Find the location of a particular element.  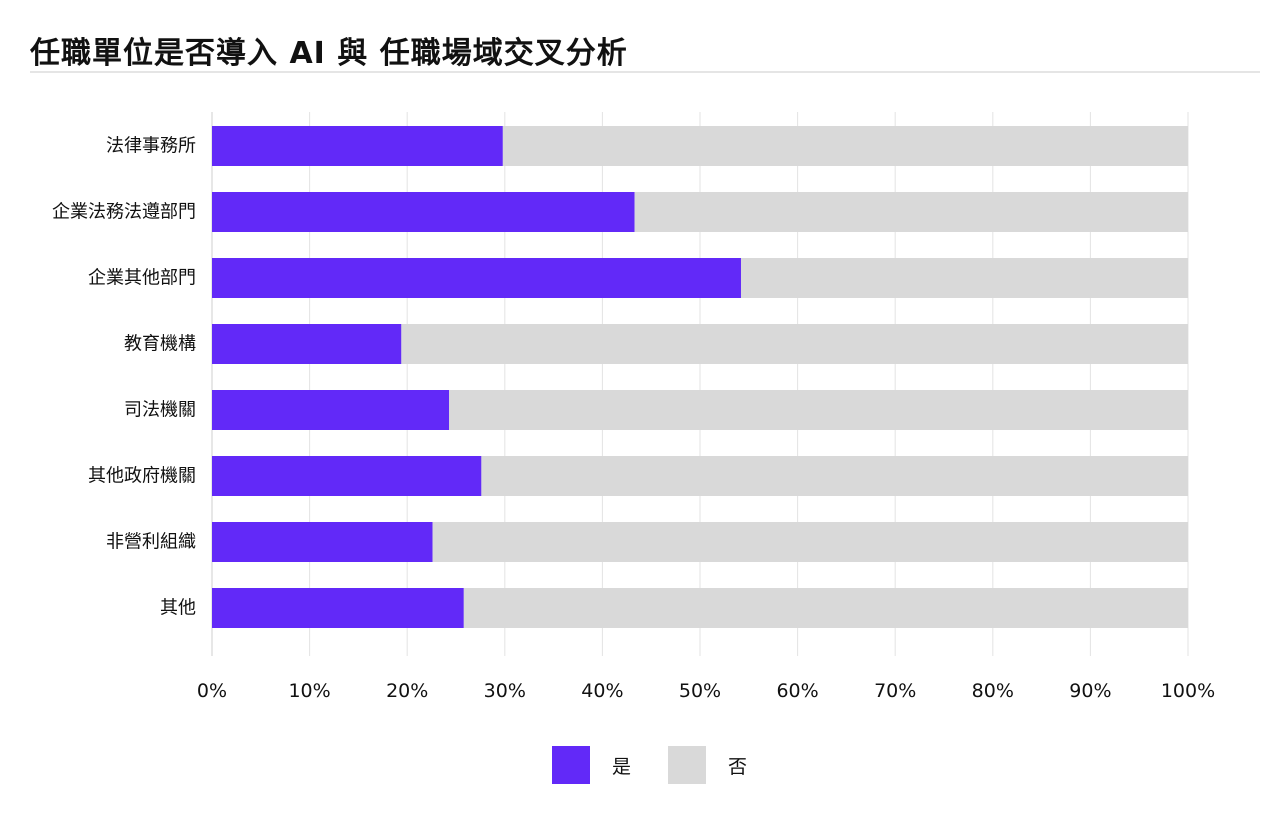

legend-item-yes: 是 is located at coordinates (591, 765).